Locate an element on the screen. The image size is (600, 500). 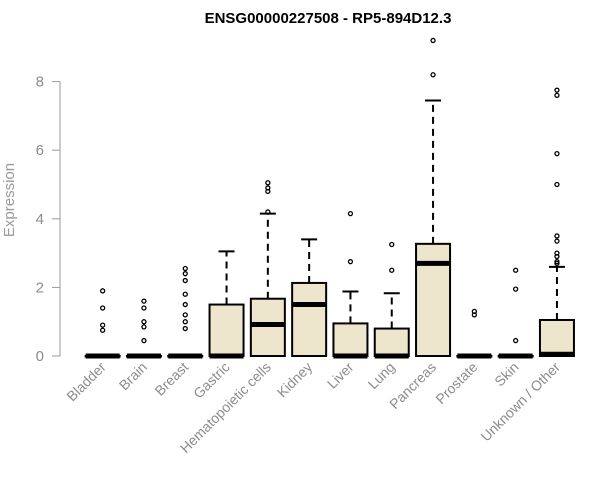
x-tick-label: Bladder is located at coordinates (86, 382).